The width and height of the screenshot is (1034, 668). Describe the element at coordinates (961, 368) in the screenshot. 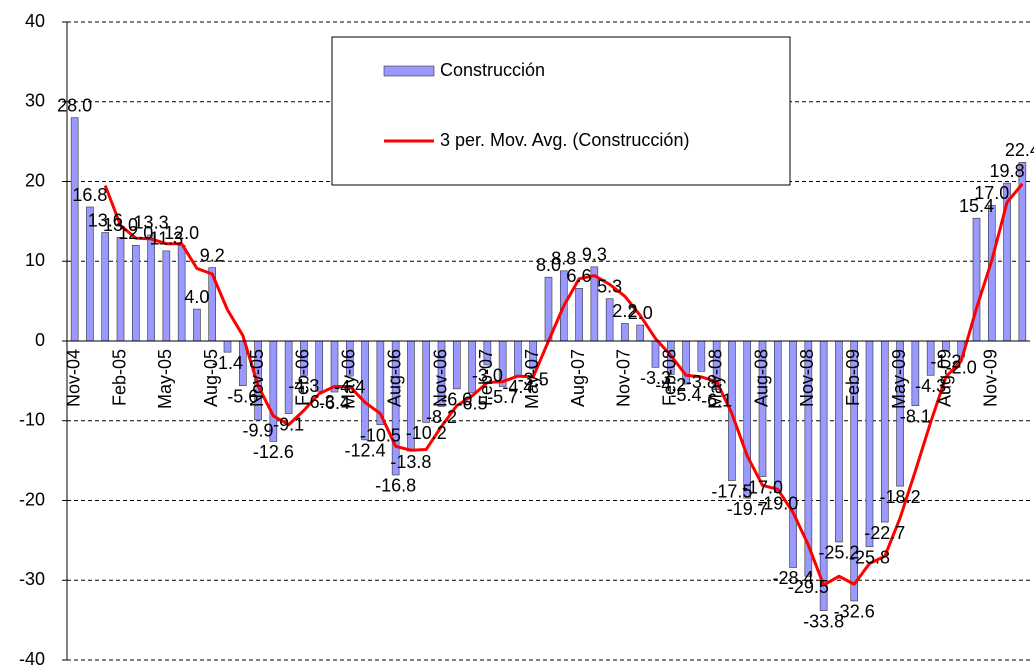

I see `data-label: -2.0` at that location.